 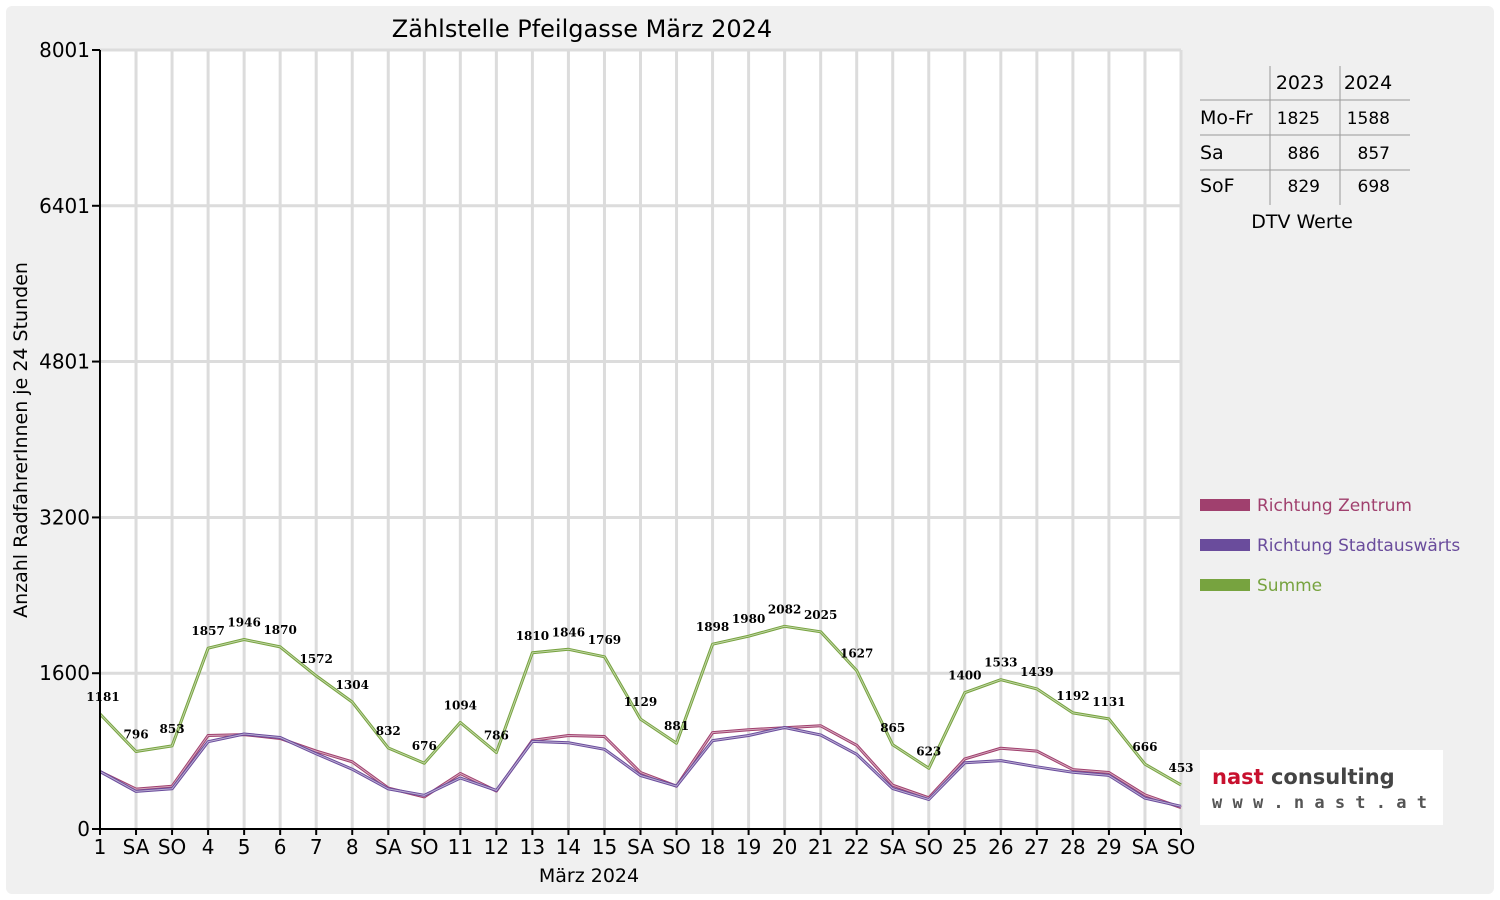 What do you see at coordinates (964, 676) in the screenshot?
I see `data-label: 1400` at bounding box center [964, 676].